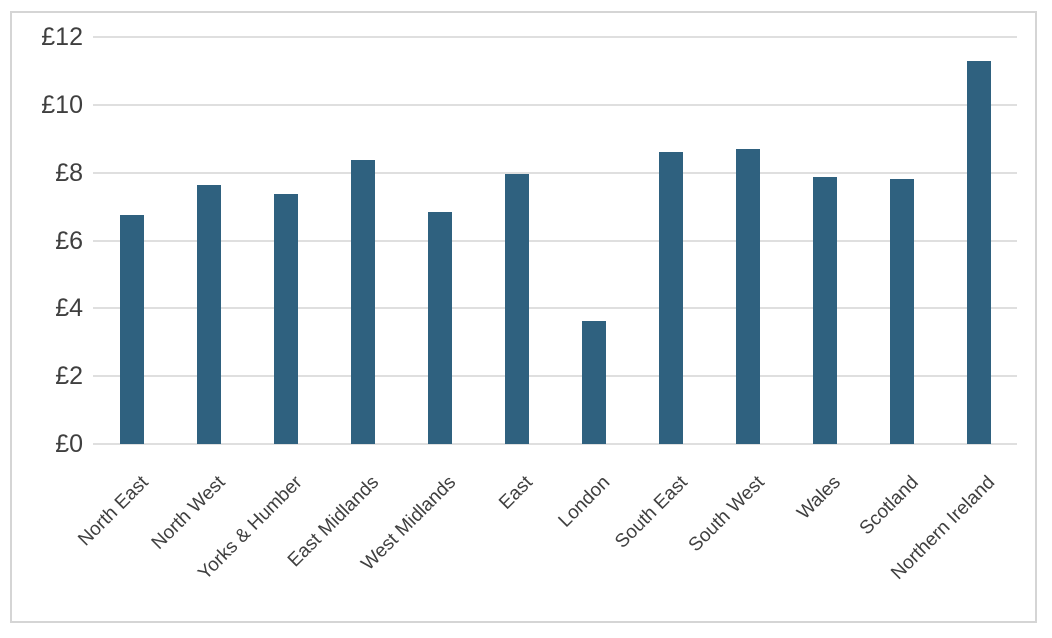  What do you see at coordinates (670, 298) in the screenshot?
I see `bar-south-east` at bounding box center [670, 298].